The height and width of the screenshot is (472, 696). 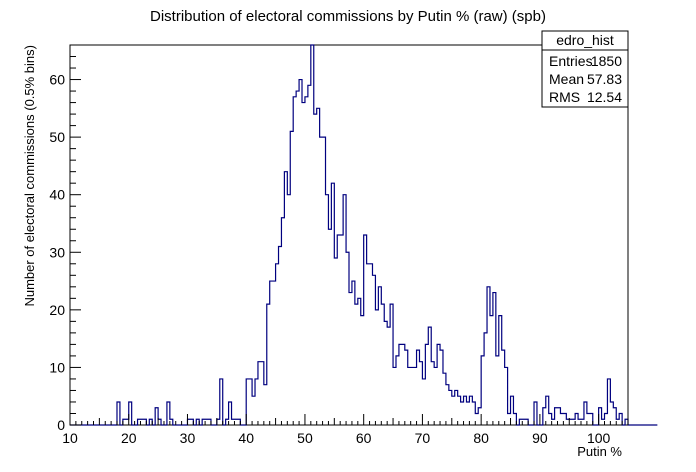 What do you see at coordinates (70, 438) in the screenshot?
I see `x-tick-label: 10` at bounding box center [70, 438].